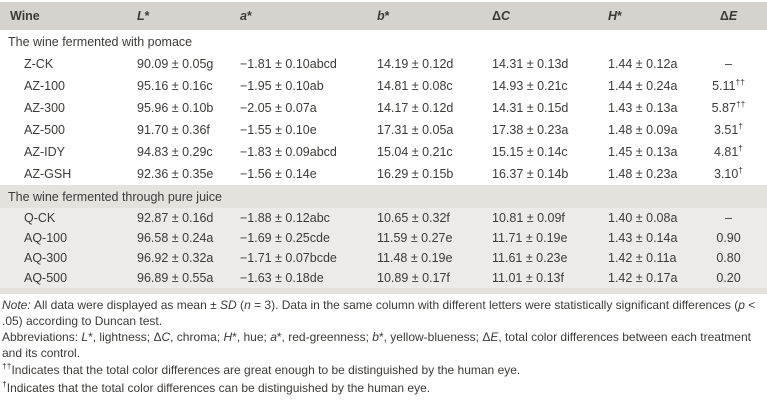 This screenshot has width=767, height=405. What do you see at coordinates (100, 41) in the screenshot?
I see `section-label: The wine fermented with pomace` at bounding box center [100, 41].